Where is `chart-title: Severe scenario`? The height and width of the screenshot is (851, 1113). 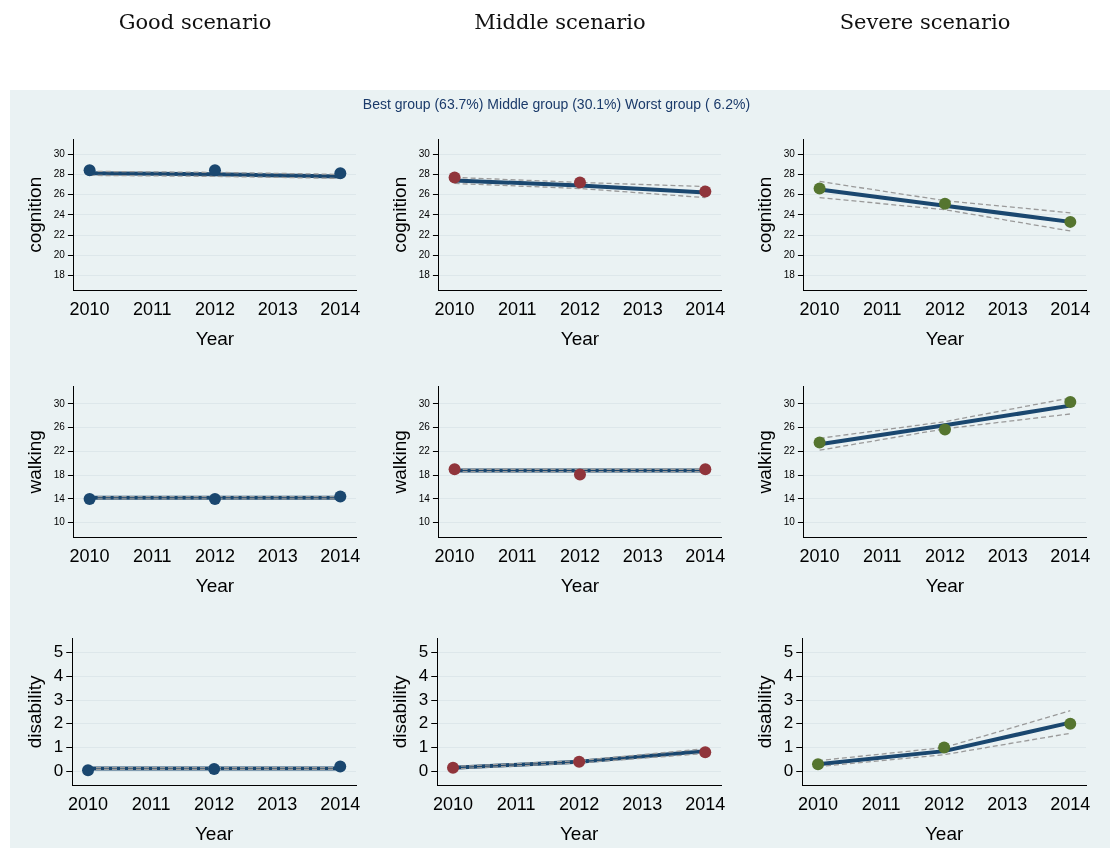 chart-title: Severe scenario is located at coordinates (925, 22).